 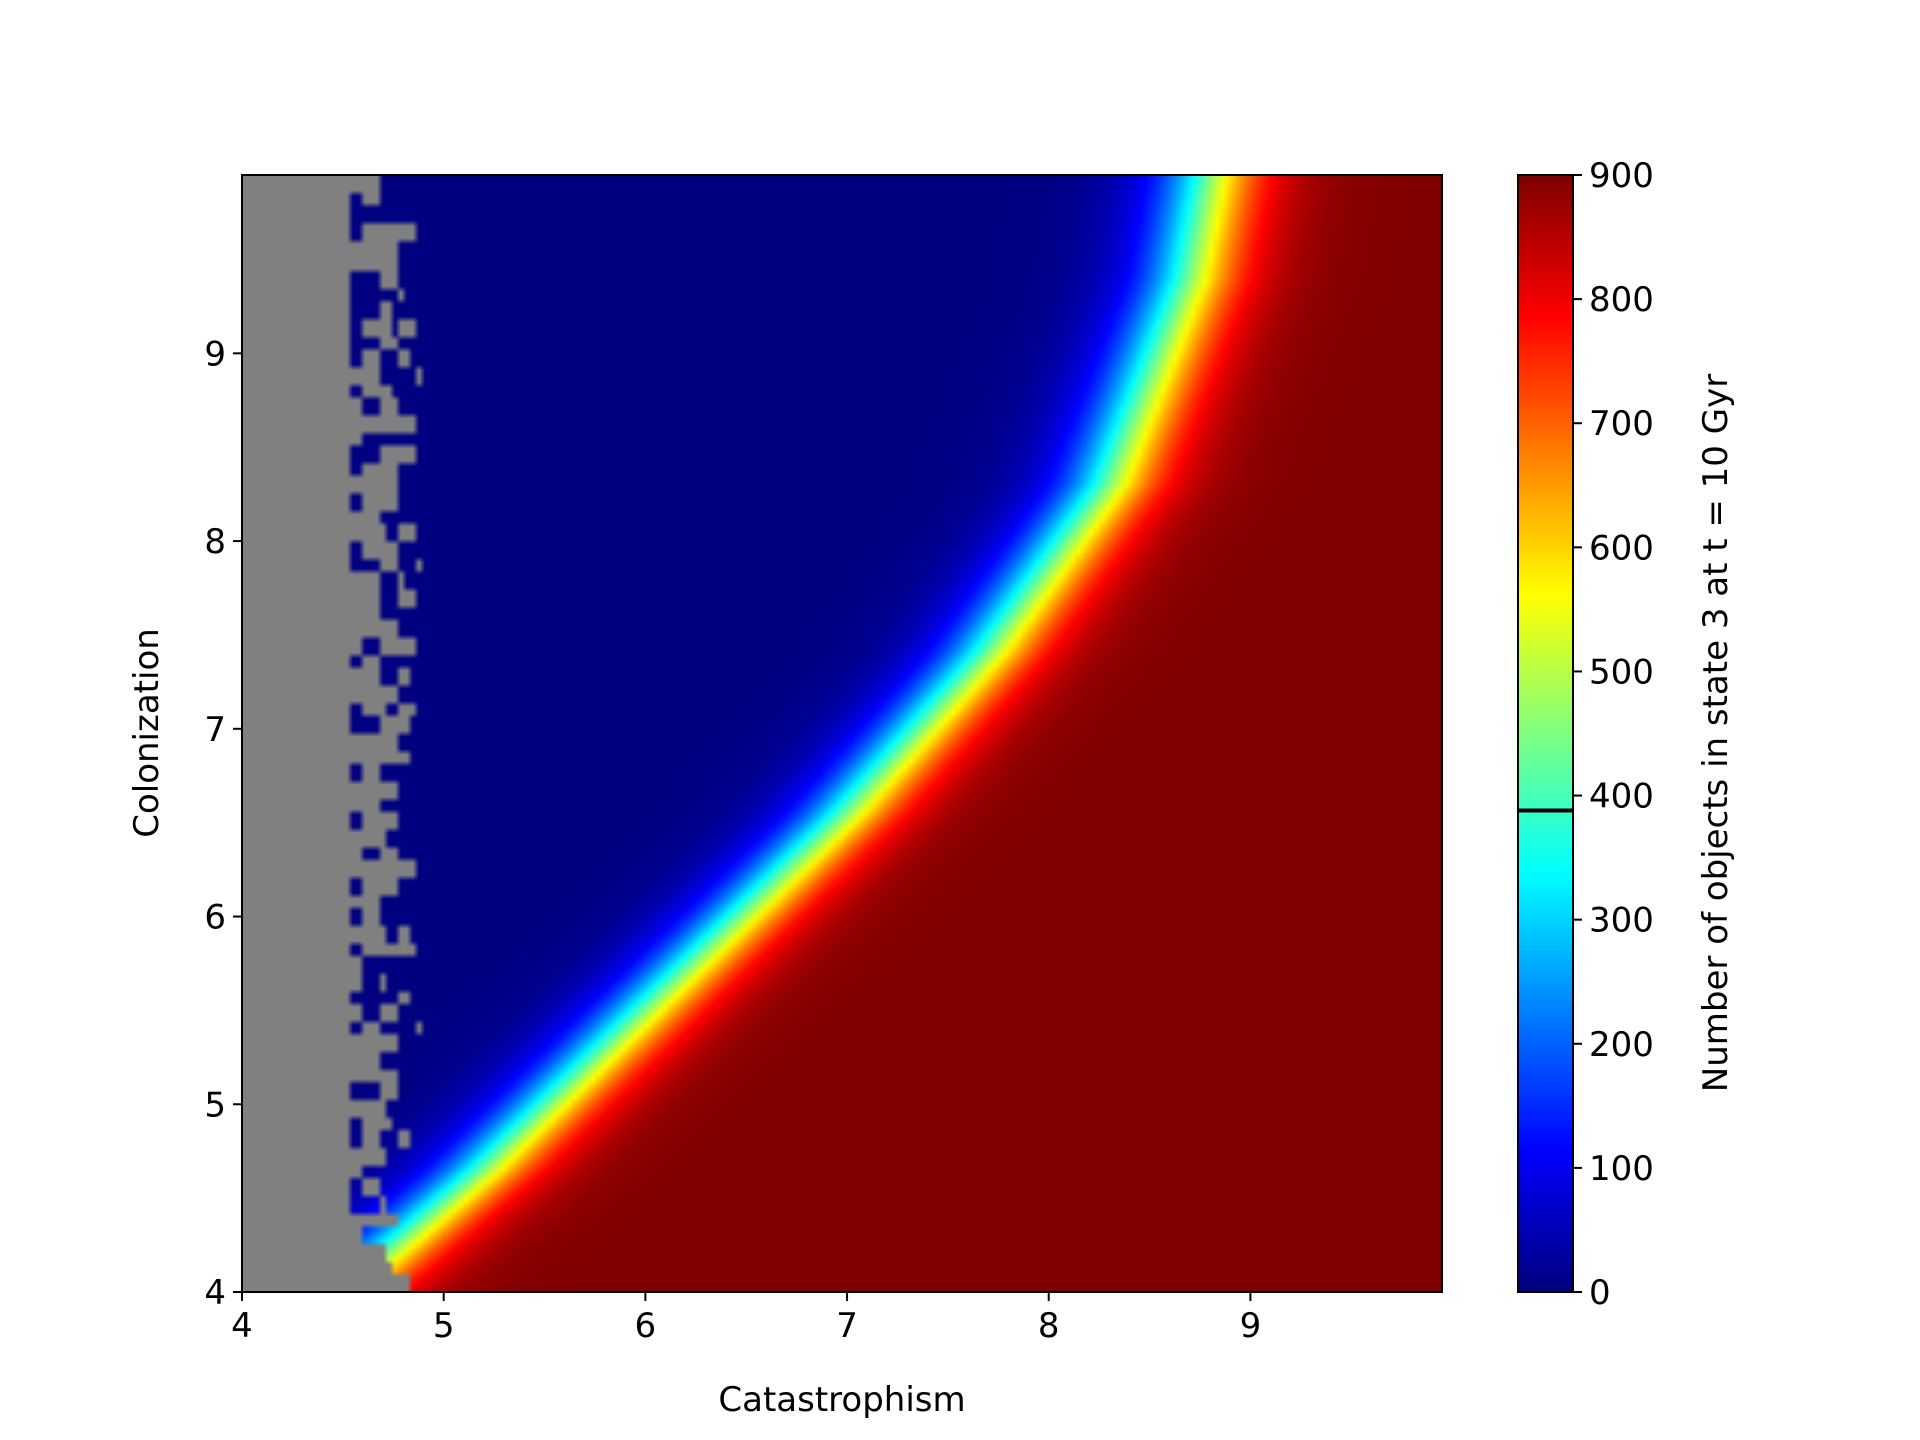 What do you see at coordinates (646, 1326) in the screenshot?
I see `x-tick-label: 6` at bounding box center [646, 1326].